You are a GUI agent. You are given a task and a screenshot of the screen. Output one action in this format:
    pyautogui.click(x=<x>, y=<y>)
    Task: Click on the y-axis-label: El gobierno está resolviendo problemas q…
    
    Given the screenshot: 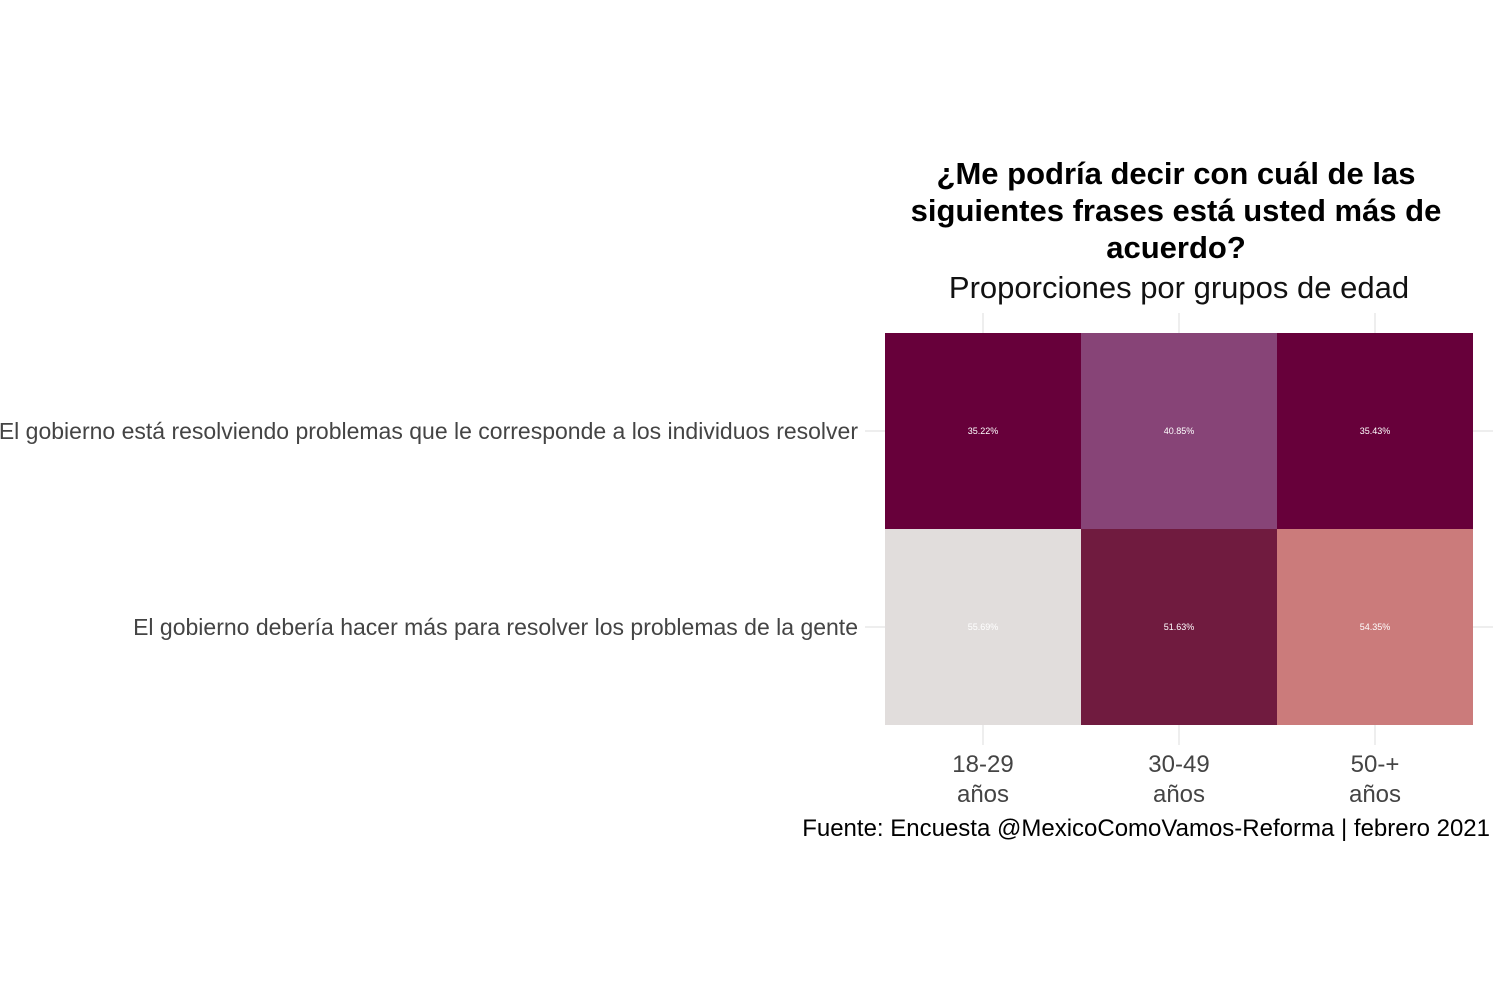 What is the action you would take?
    pyautogui.click(x=429, y=431)
    